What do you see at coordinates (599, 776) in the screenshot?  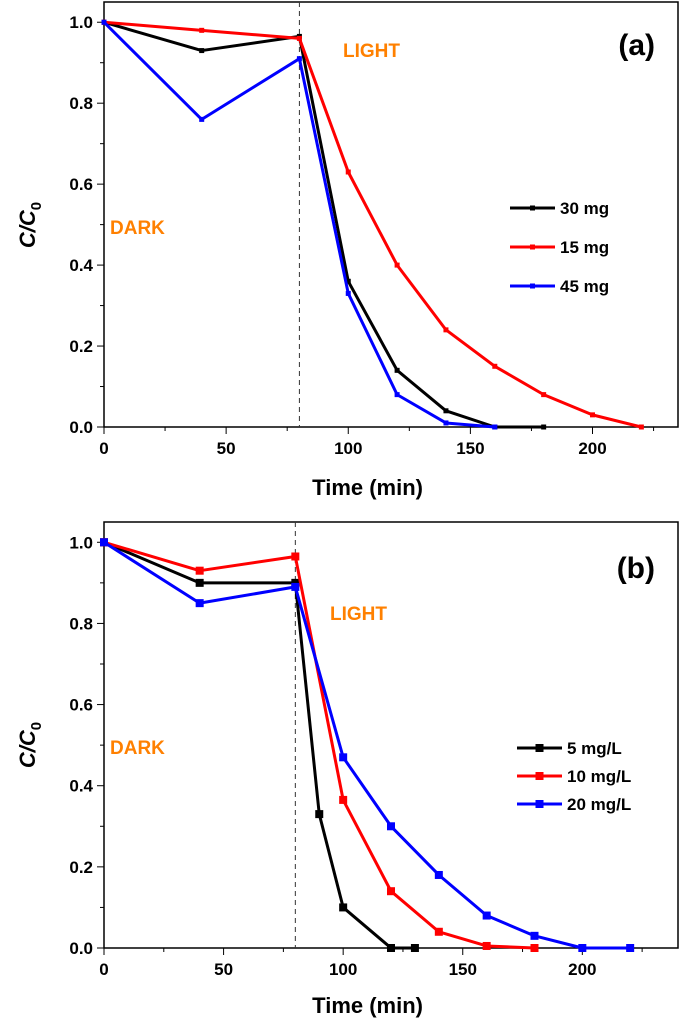 I see `legend-label: 10 mg/L` at bounding box center [599, 776].